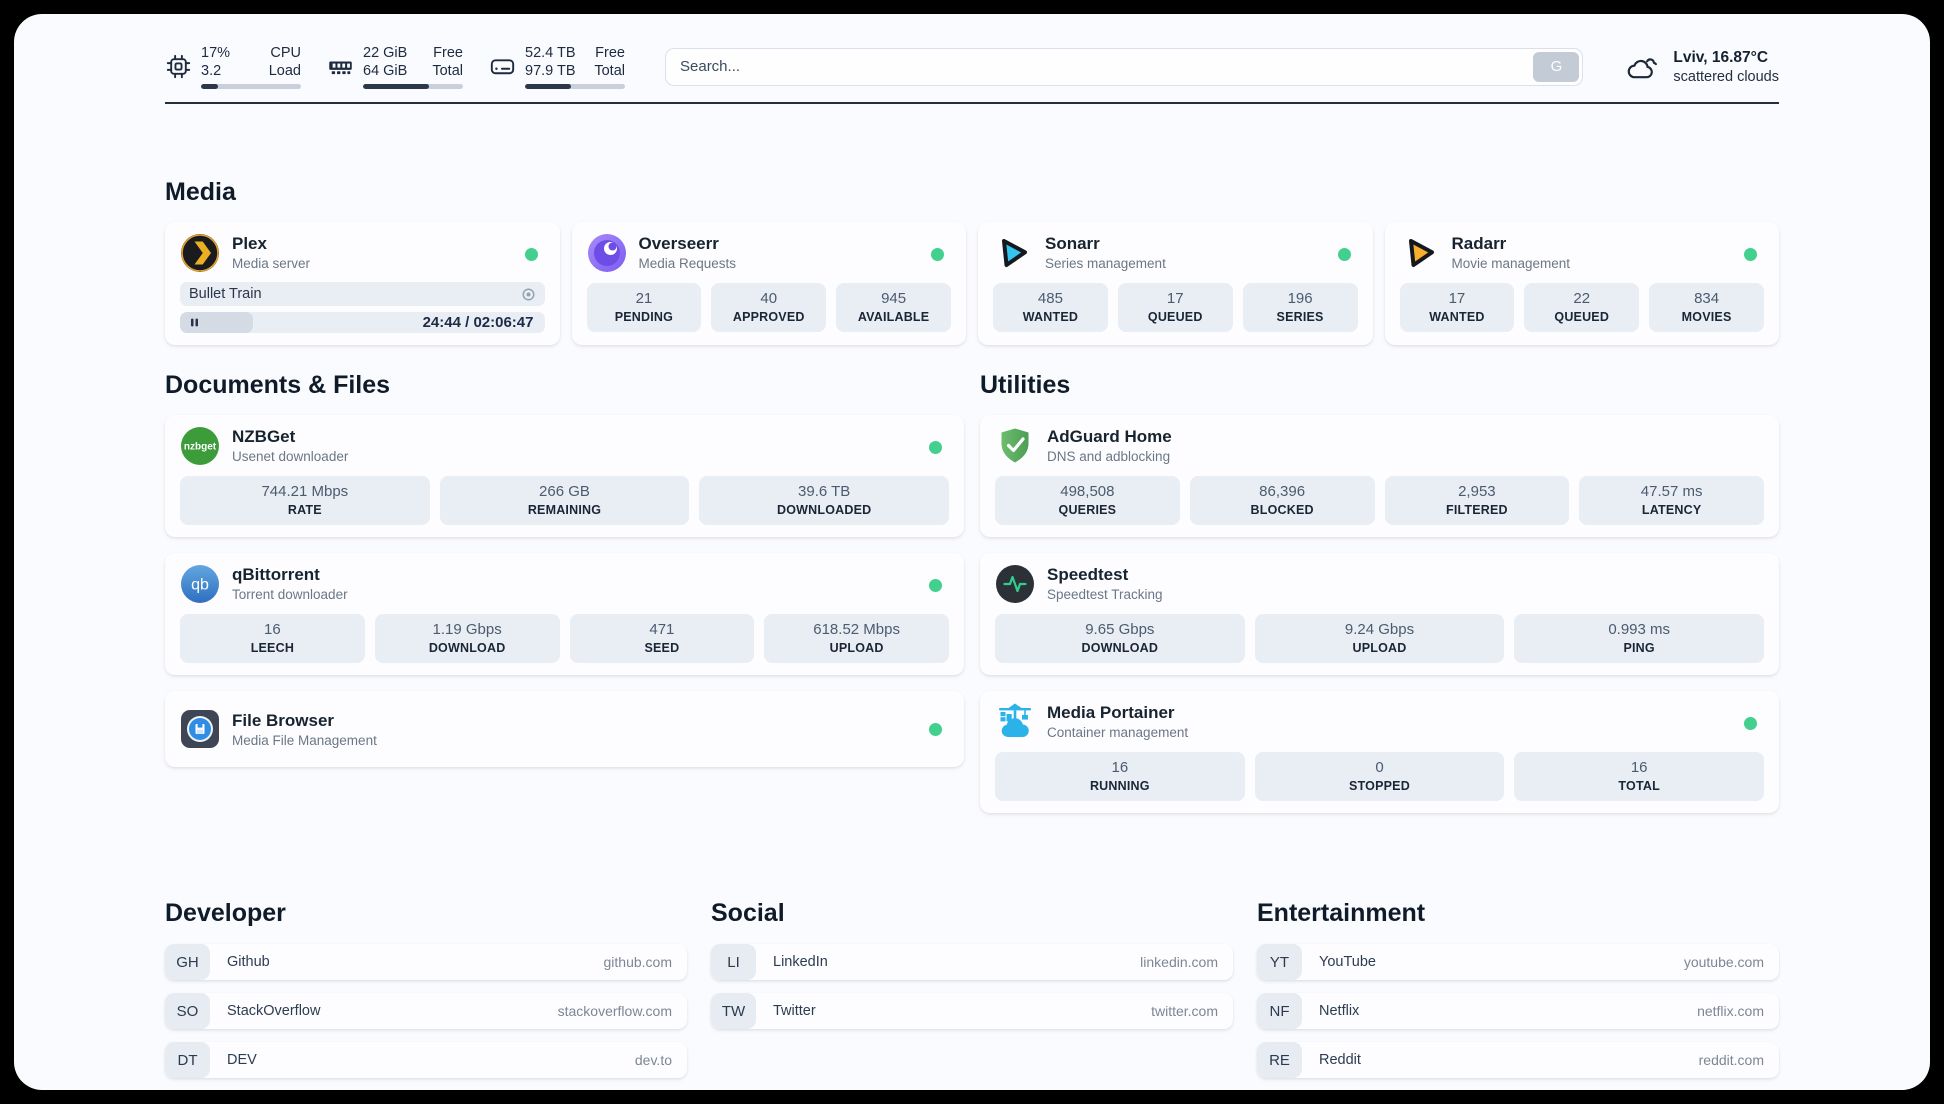  I want to click on disk-label2: Total, so click(609, 71).